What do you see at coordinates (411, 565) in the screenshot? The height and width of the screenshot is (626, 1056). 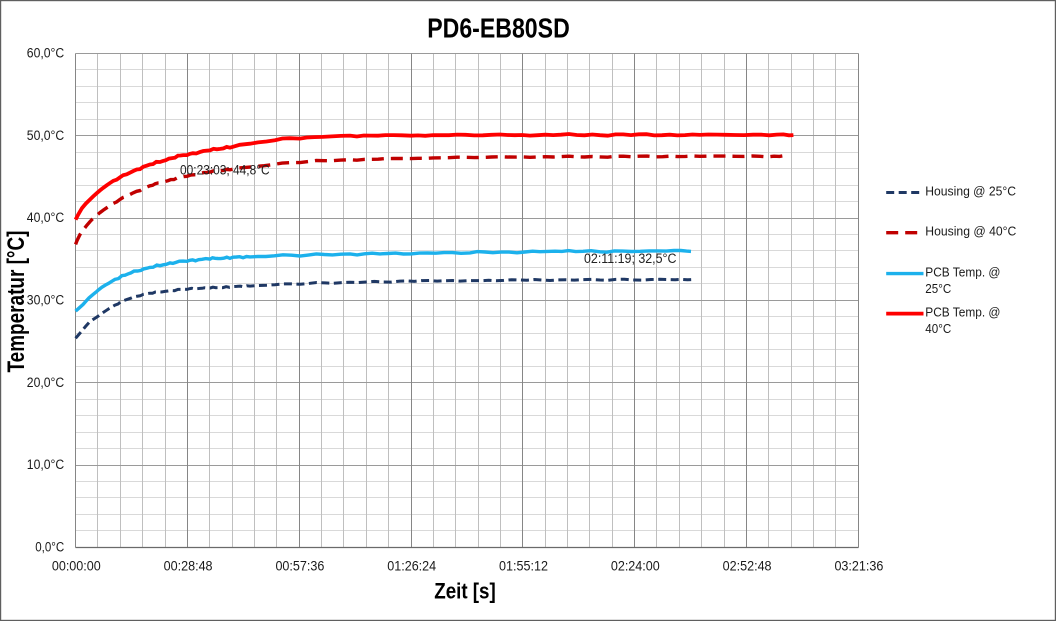 I see `svg-text: 01:26:24` at bounding box center [411, 565].